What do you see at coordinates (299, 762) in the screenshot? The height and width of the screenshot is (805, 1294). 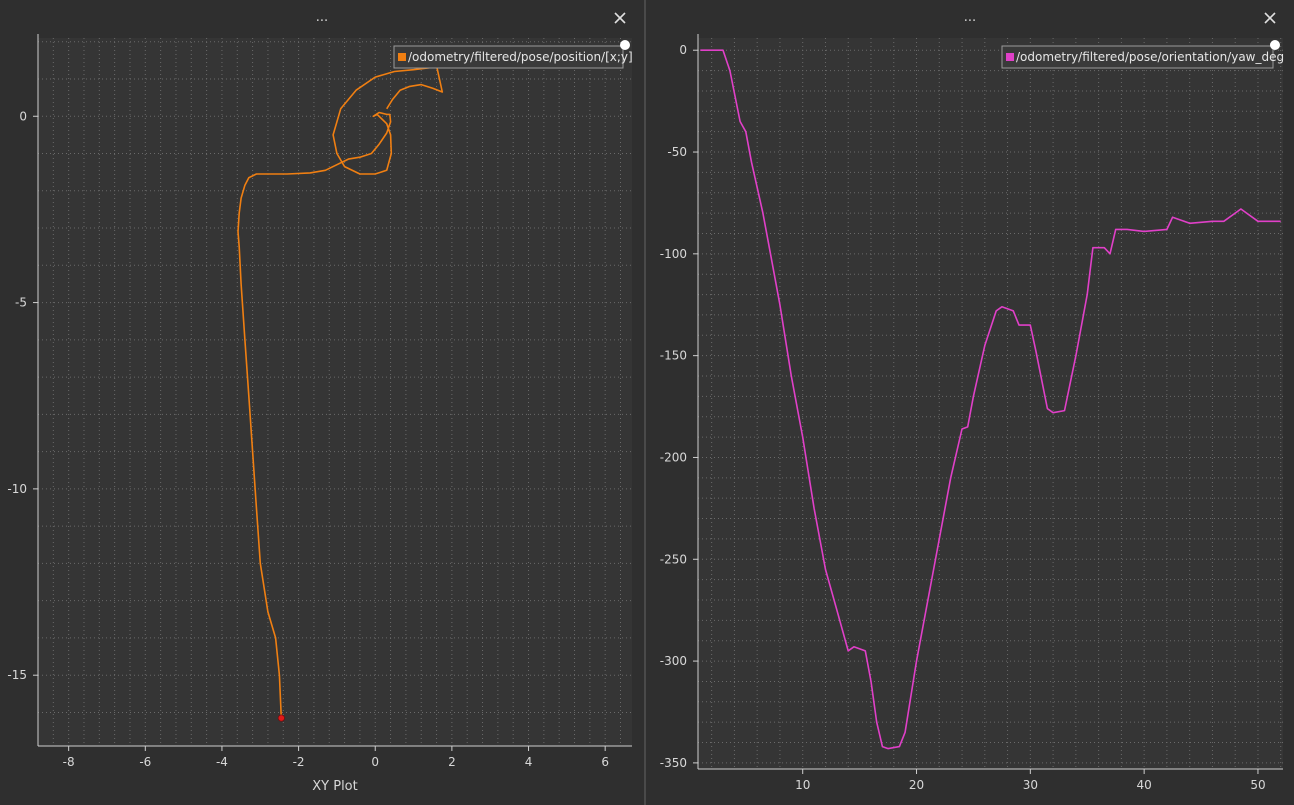 I see `x-tick-label: -2` at bounding box center [299, 762].